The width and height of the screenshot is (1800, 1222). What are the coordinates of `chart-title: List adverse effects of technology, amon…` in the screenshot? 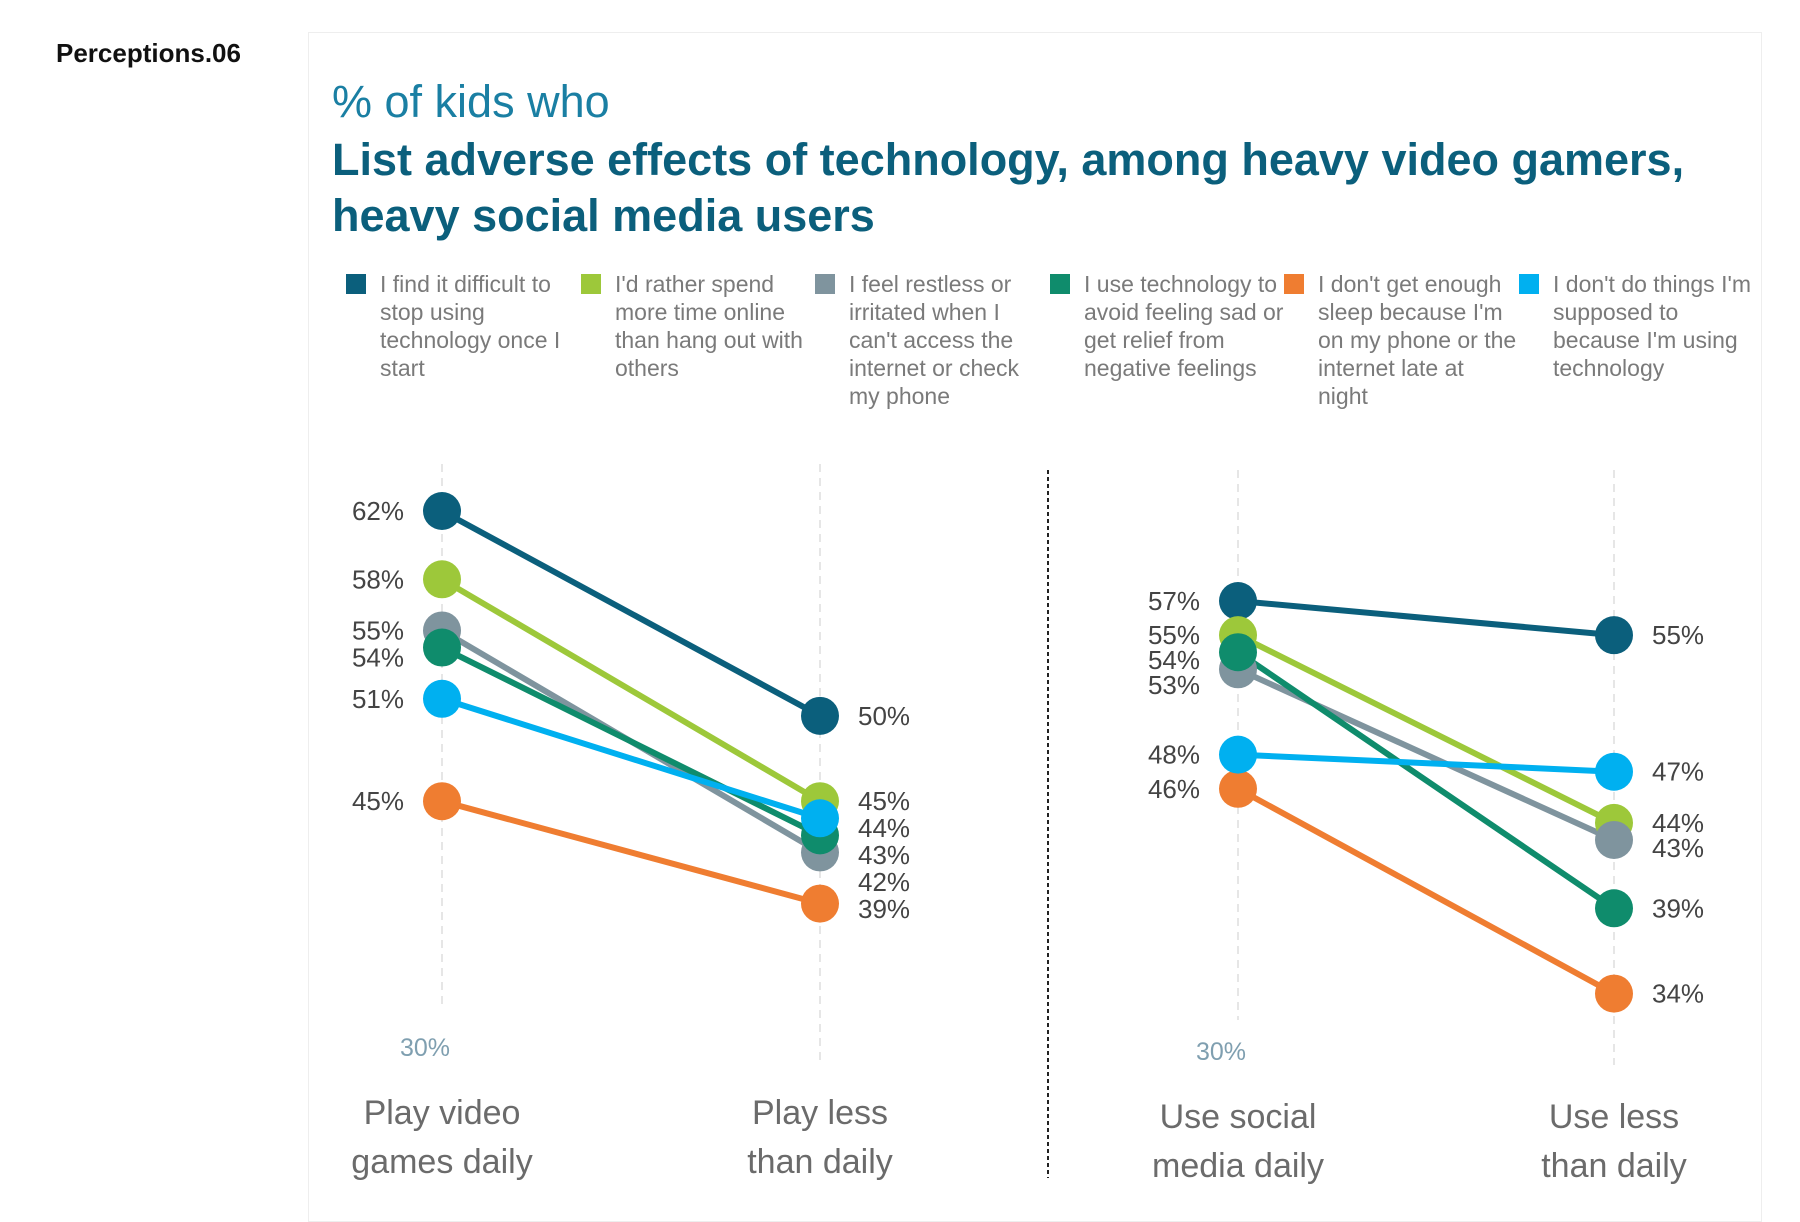 It's located at (1008, 187).